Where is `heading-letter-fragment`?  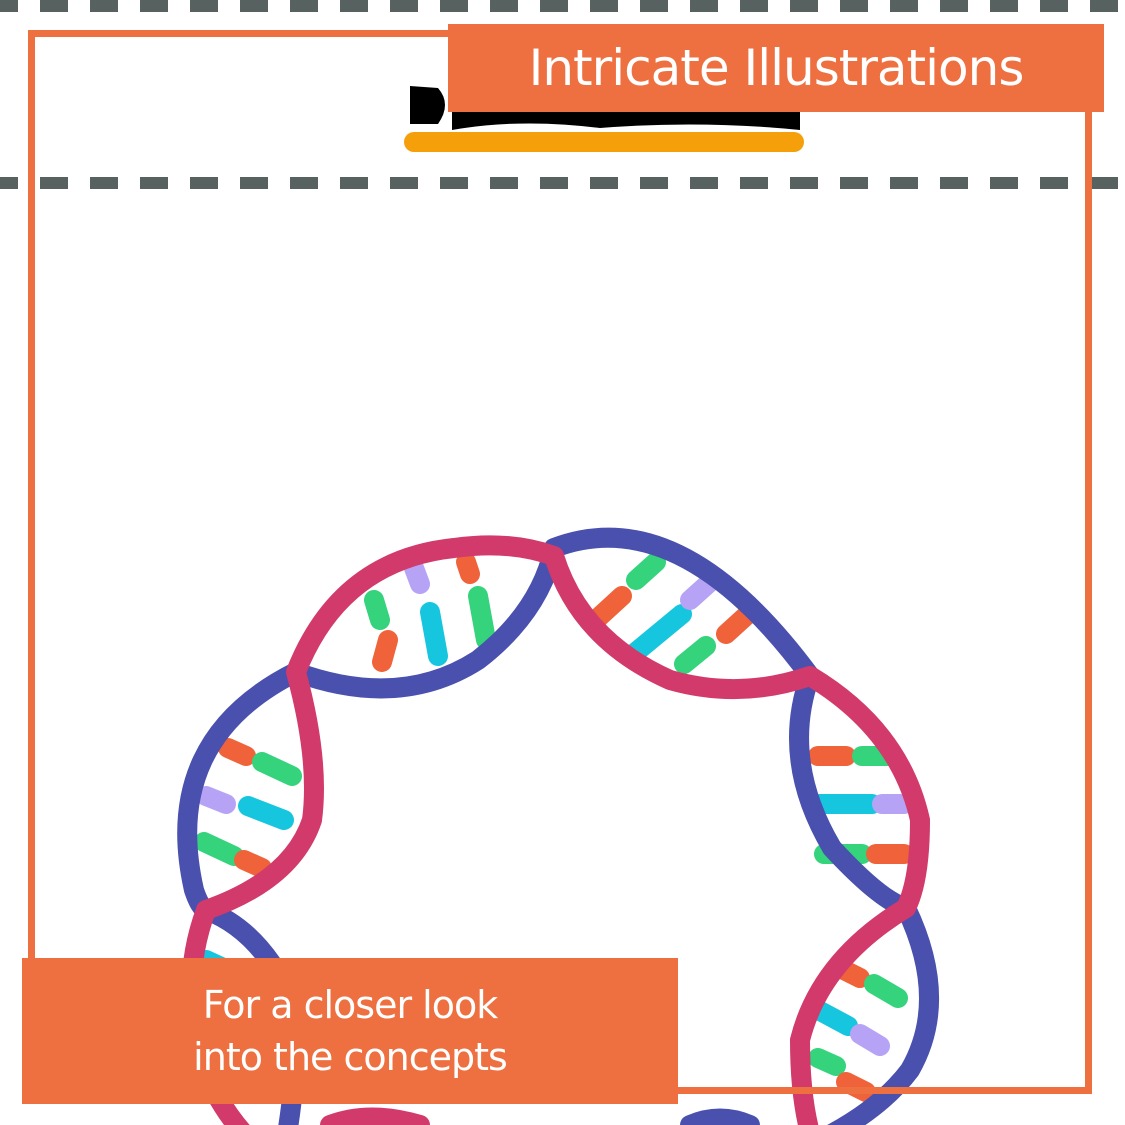
heading-letter-fragment is located at coordinates (427, 105).